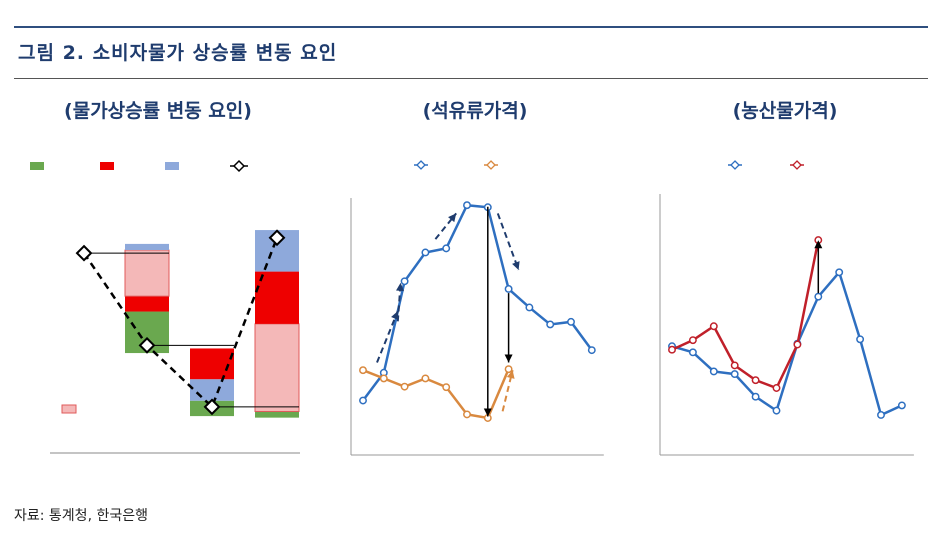  What do you see at coordinates (178, 53) in the screenshot?
I see `figure-title: 그림 2. 소비자물가 상승률 변동 요인` at bounding box center [178, 53].